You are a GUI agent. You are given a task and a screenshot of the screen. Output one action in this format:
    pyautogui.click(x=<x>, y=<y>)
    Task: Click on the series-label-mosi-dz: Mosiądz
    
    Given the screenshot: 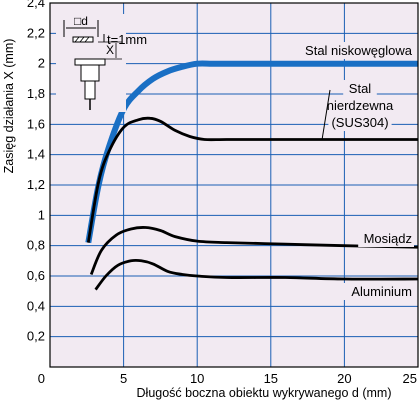 What is the action you would take?
    pyautogui.click(x=388, y=238)
    